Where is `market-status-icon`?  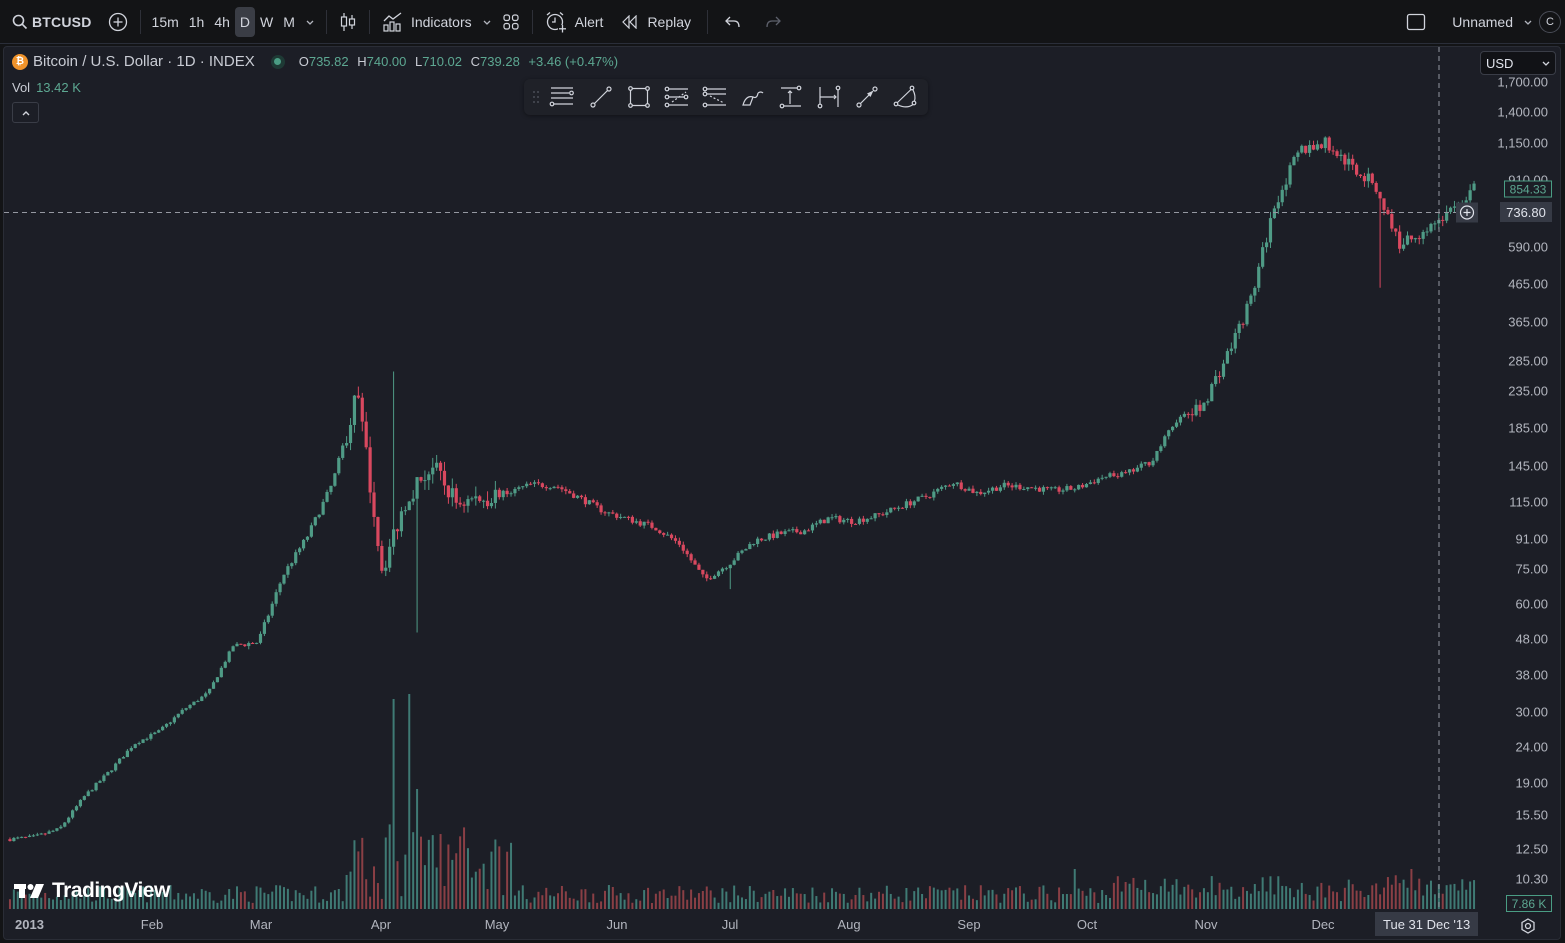
market-status-icon is located at coordinates (277, 61).